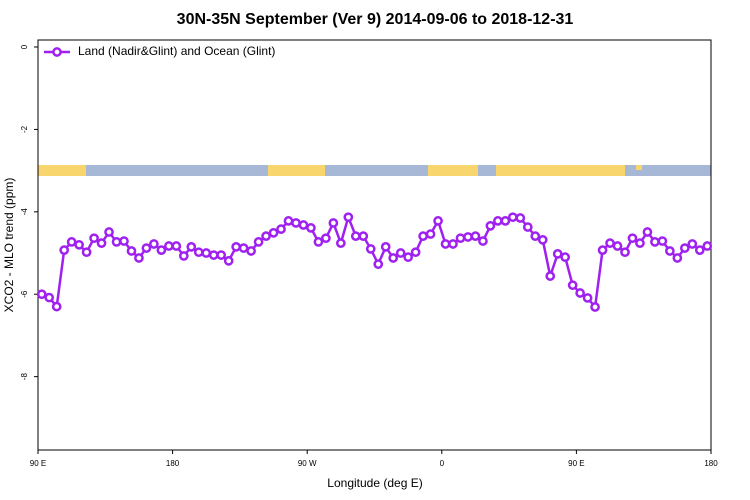 The height and width of the screenshot is (500, 750). What do you see at coordinates (173, 463) in the screenshot?
I see `x-tick-label: 180` at bounding box center [173, 463].